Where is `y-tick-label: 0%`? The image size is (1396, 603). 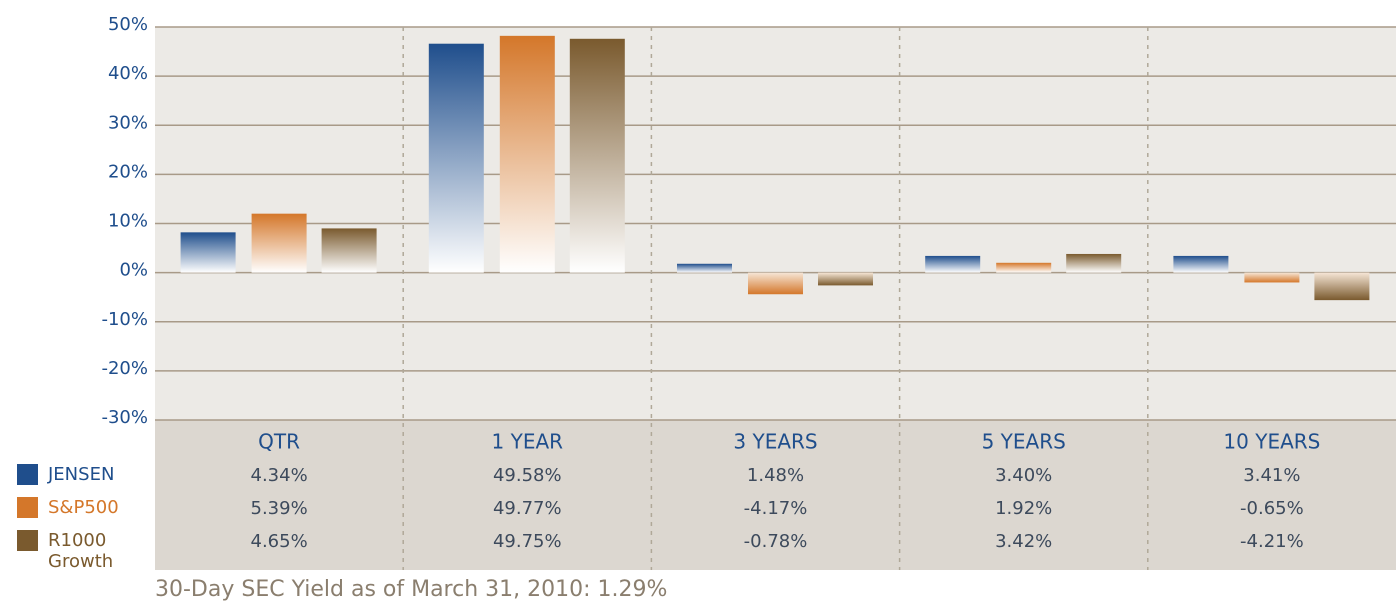 y-tick-label: 0% is located at coordinates (133, 270).